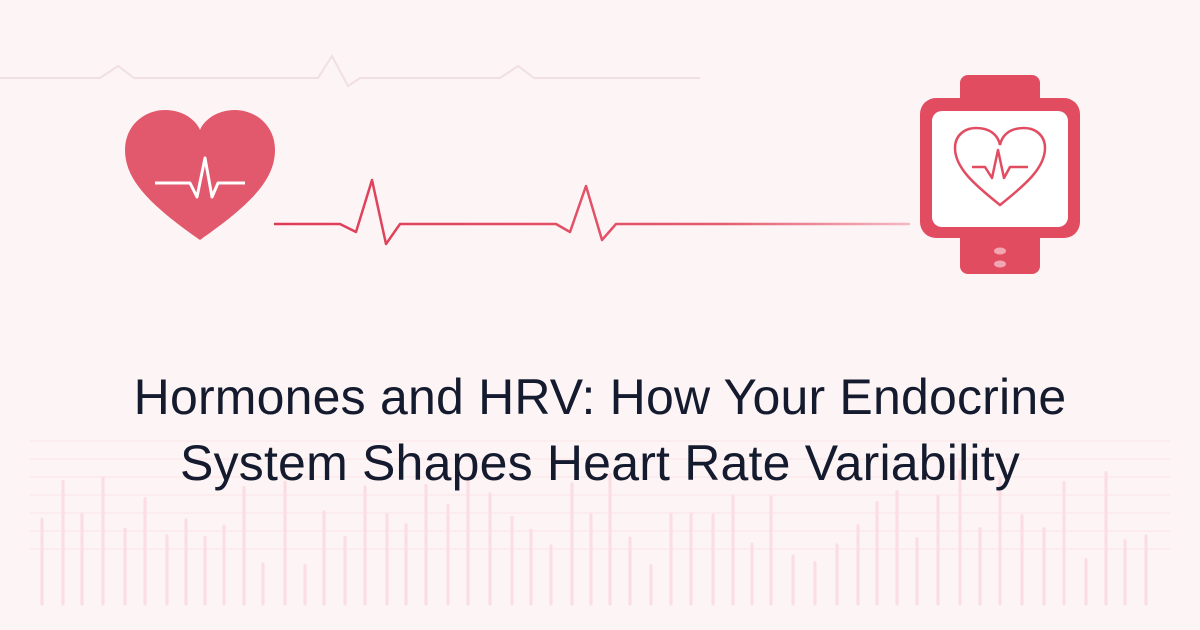 This screenshot has height=630, width=1200. What do you see at coordinates (600, 397) in the screenshot?
I see `title-line-1: Hormones and HRV: How Your Endocrine` at bounding box center [600, 397].